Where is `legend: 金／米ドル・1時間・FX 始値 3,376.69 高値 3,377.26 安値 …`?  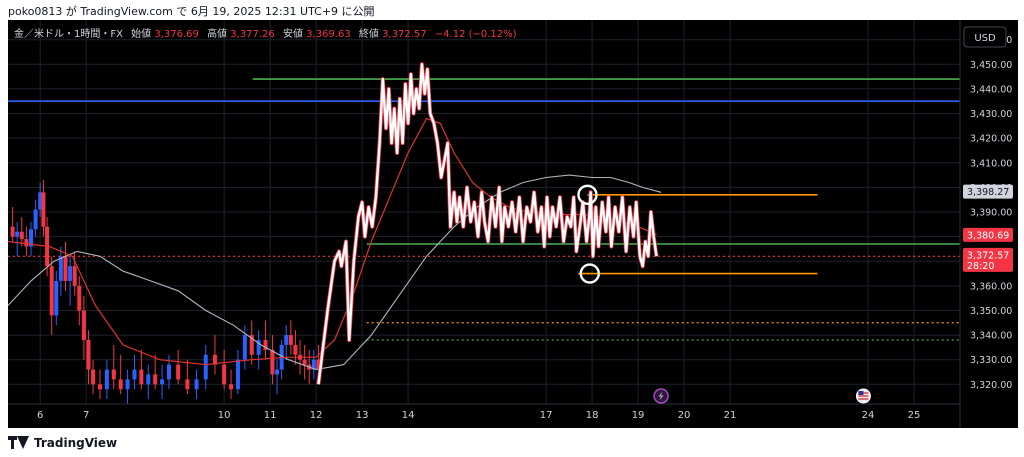
legend: 金／米ドル・1時間・FX 始値 3,376.69 高値 3,377.26 安値 … is located at coordinates (265, 33).